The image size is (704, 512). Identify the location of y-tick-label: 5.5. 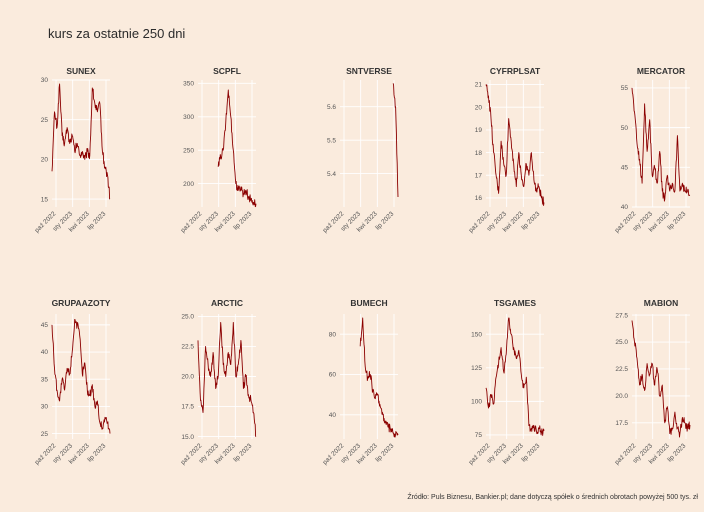
(331, 140).